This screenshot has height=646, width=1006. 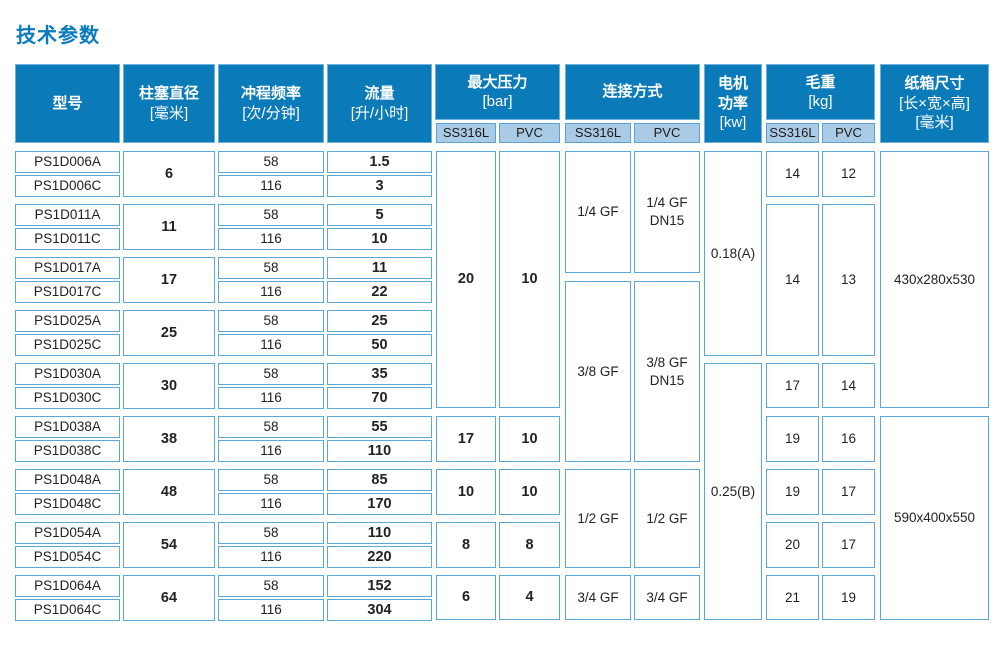 I want to click on connection-pvc-cell-line: 3/4 GF, so click(x=667, y=597).